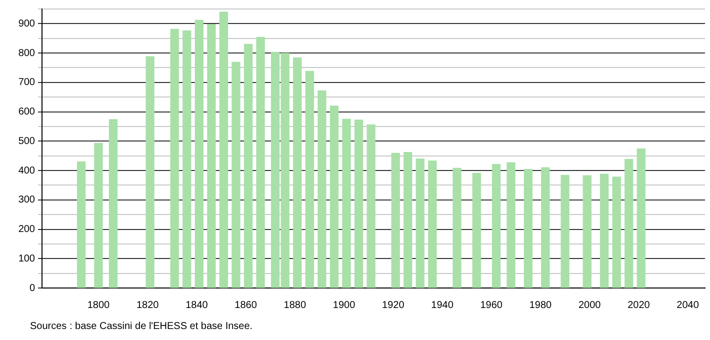  What do you see at coordinates (27, 112) in the screenshot?
I see `y-tick-label: 600` at bounding box center [27, 112].